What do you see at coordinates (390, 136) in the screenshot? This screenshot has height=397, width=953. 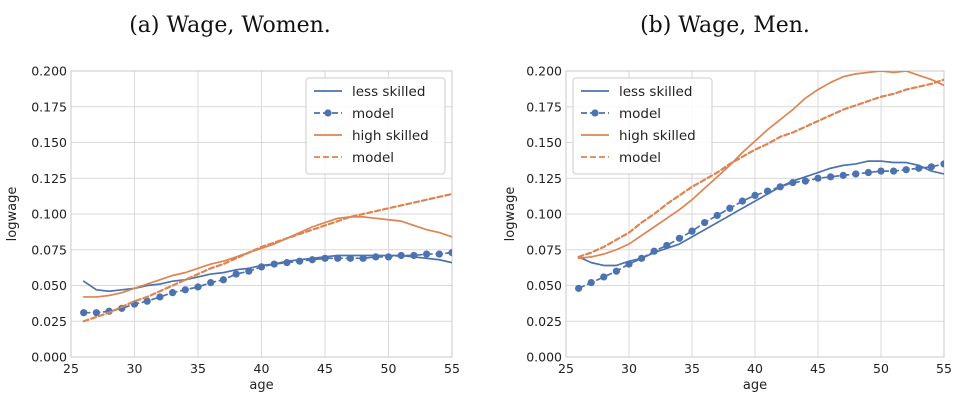 I see `legend-label: high skilled` at bounding box center [390, 136].